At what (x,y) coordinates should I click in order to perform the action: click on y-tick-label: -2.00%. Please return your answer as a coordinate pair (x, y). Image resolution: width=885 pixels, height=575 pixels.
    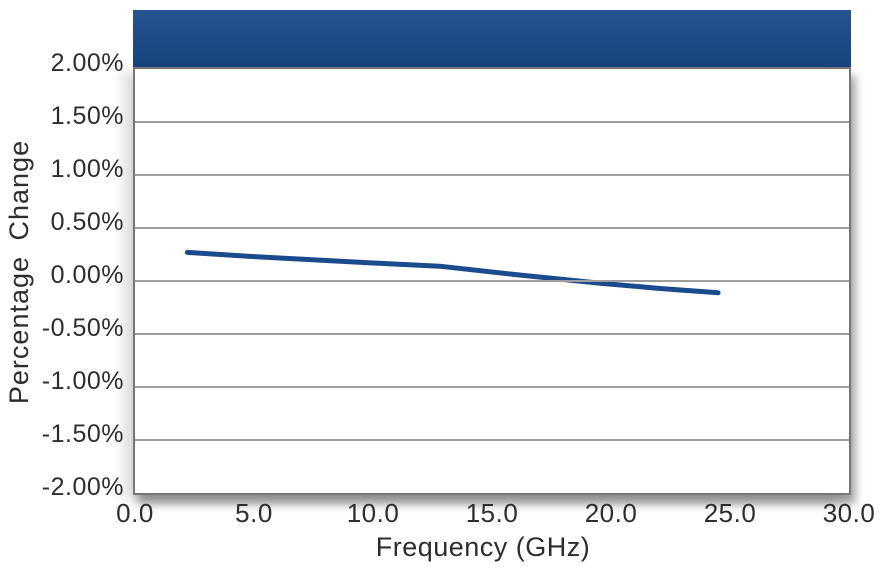
    Looking at the image, I should click on (82, 487).